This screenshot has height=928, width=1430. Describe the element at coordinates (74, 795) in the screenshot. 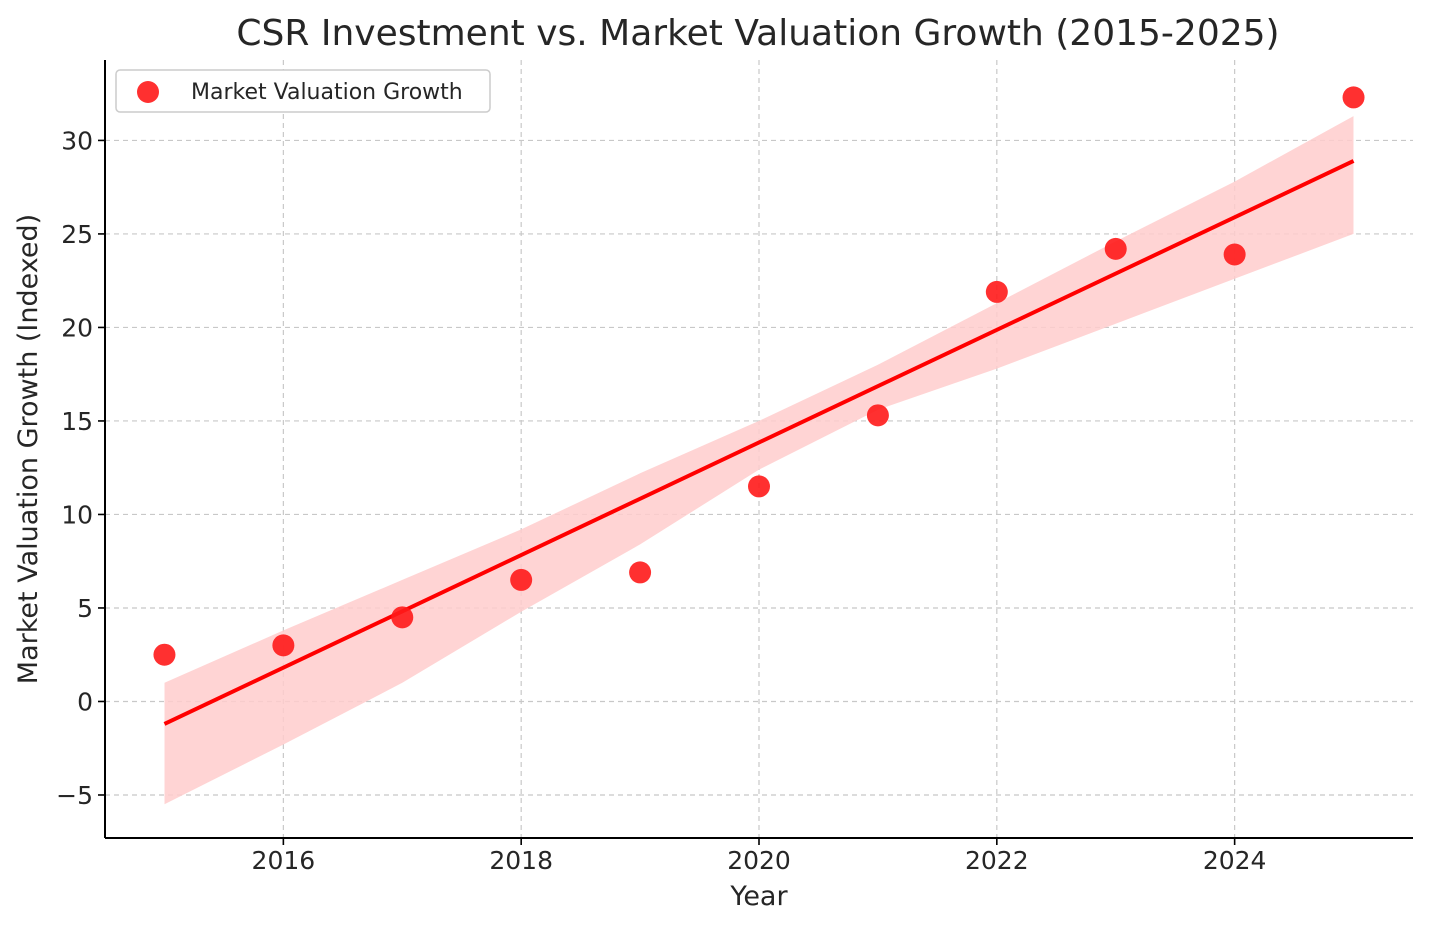

I see `y-tick-label: −5` at that location.